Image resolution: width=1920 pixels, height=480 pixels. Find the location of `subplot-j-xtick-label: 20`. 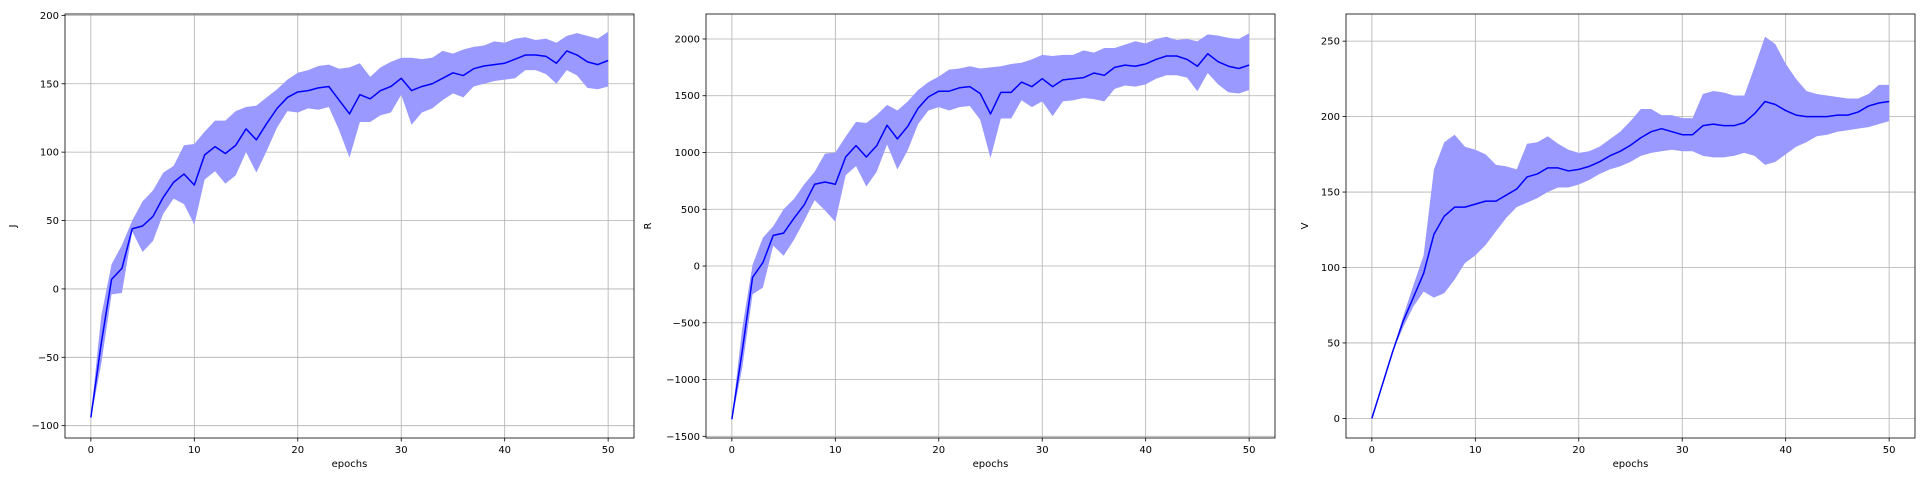

subplot-j-xtick-label: 20 is located at coordinates (297, 450).